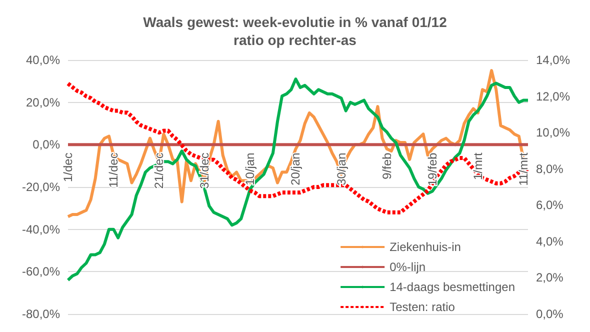 The width and height of the screenshot is (590, 332). What do you see at coordinates (550, 205) in the screenshot?
I see `y2-tick-label: 6,0%` at bounding box center [550, 205].